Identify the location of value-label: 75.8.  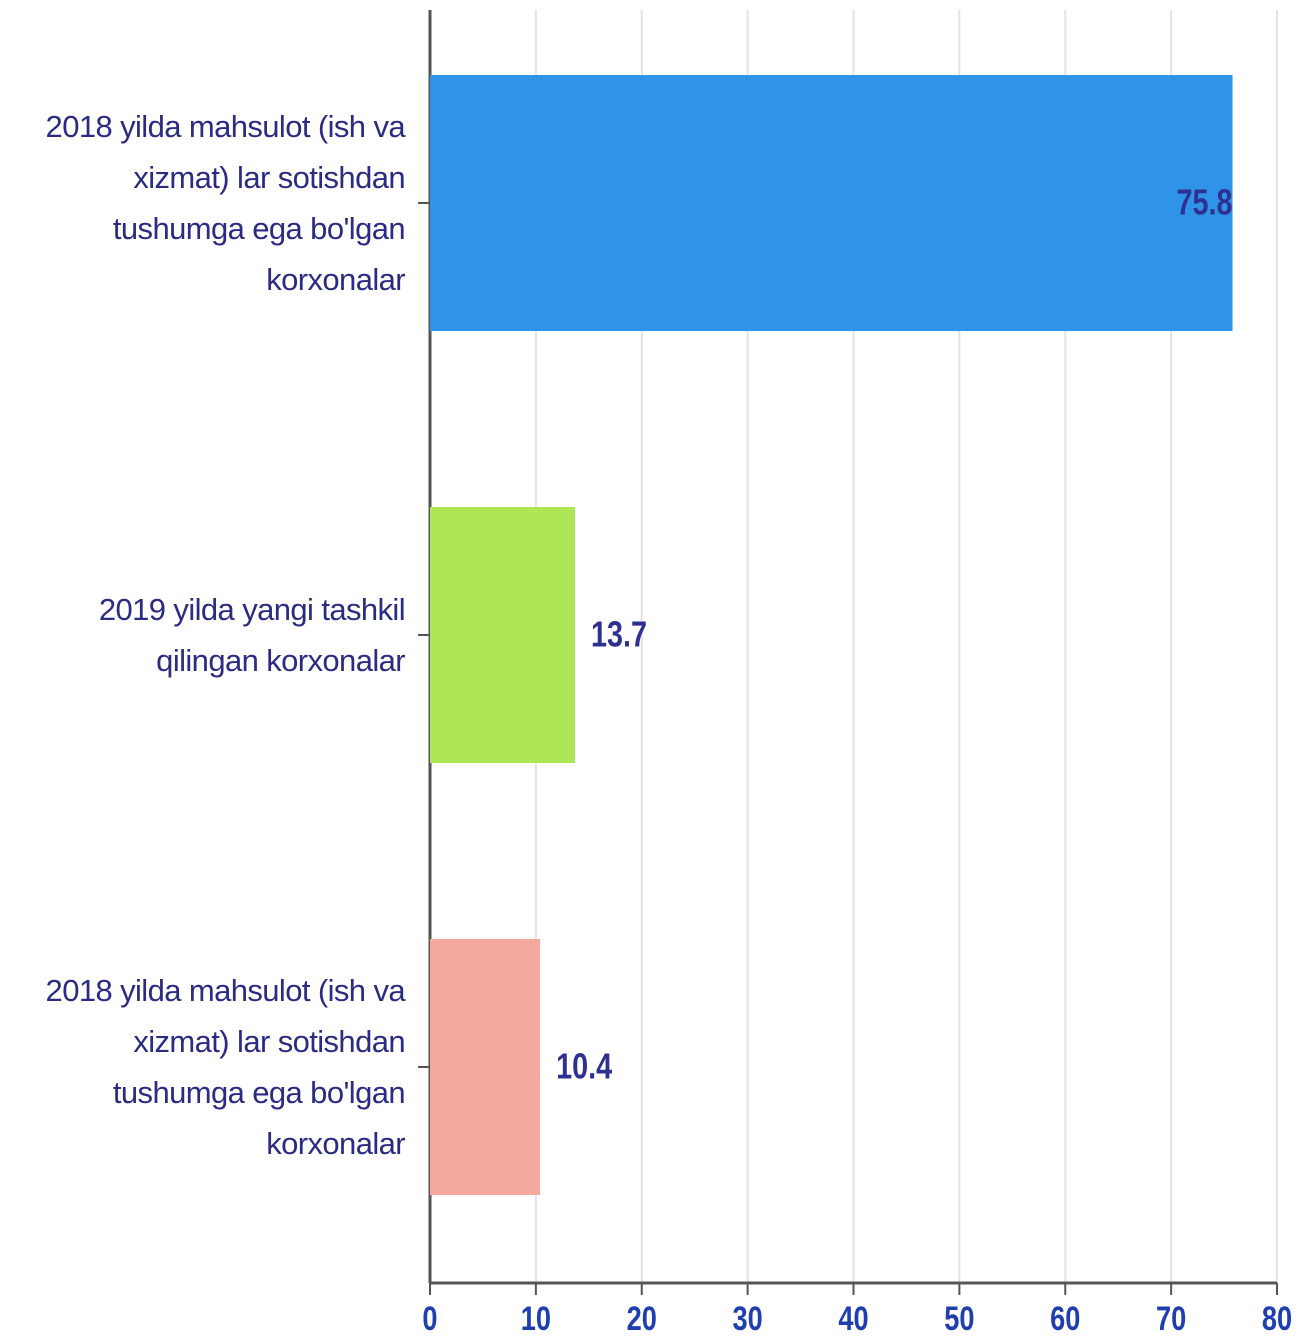
(1205, 201).